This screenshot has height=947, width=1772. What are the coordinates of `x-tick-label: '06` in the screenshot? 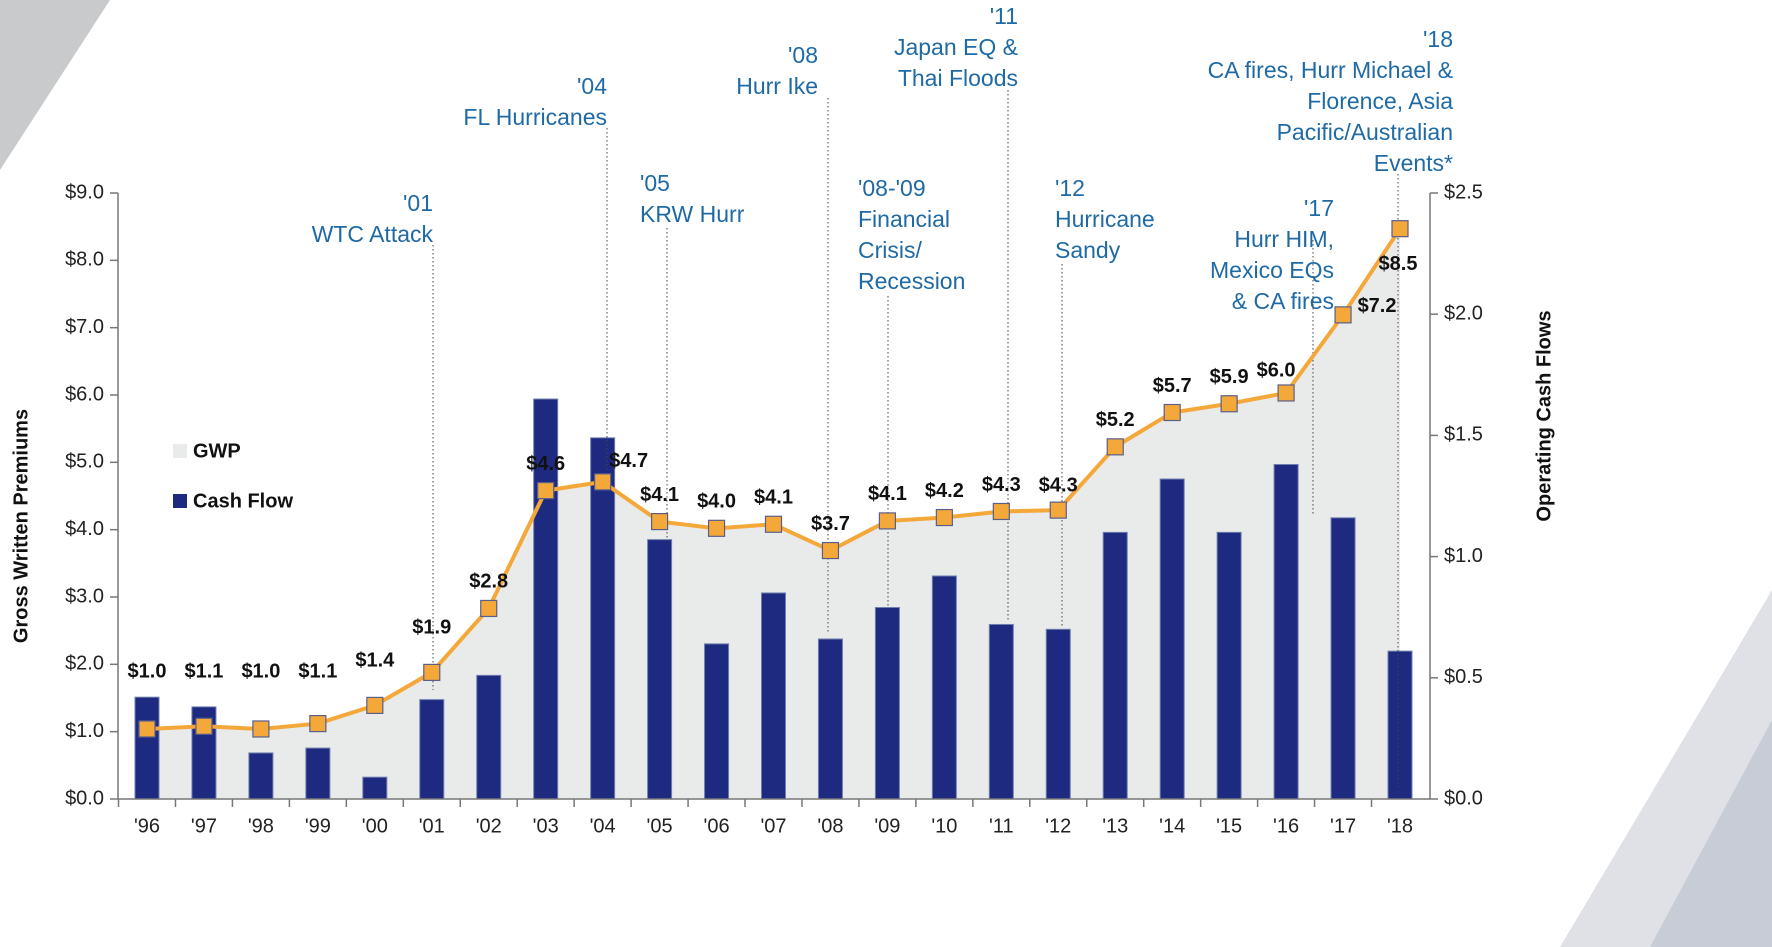 It's located at (717, 826).